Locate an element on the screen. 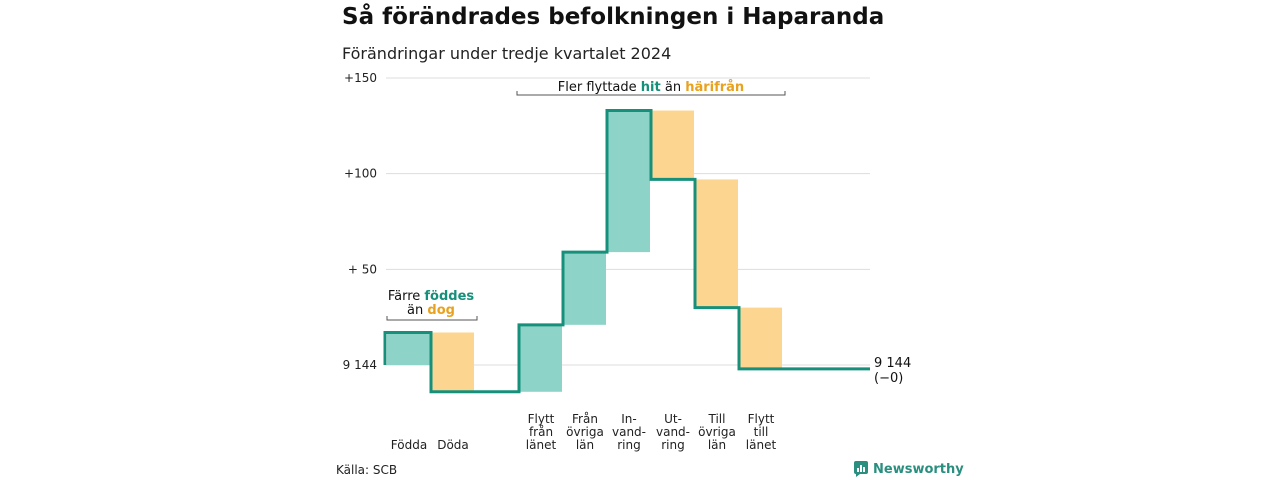 The height and width of the screenshot is (480, 1280). annotation-births-line2: än dog is located at coordinates (431, 310).